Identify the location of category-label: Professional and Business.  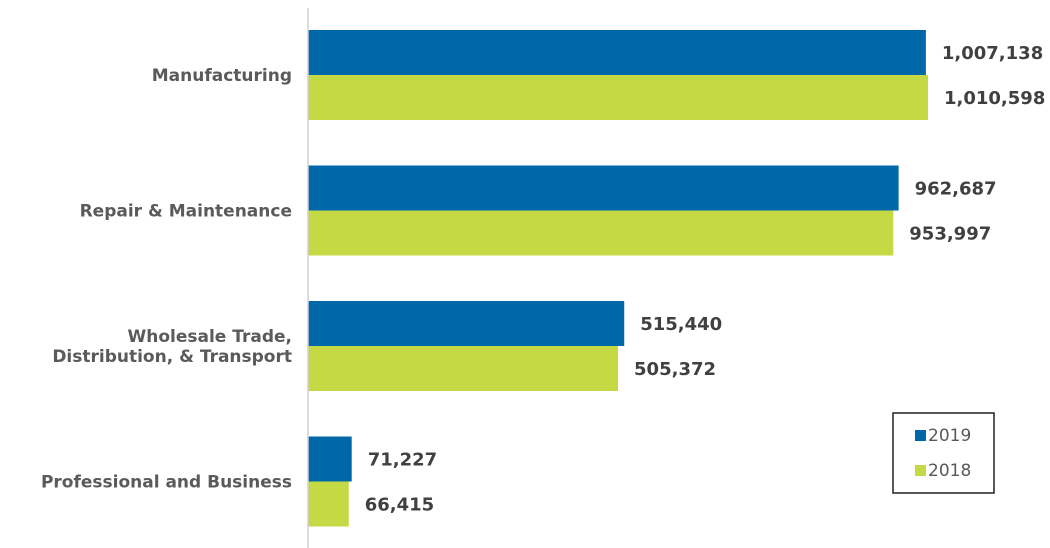
(166, 483).